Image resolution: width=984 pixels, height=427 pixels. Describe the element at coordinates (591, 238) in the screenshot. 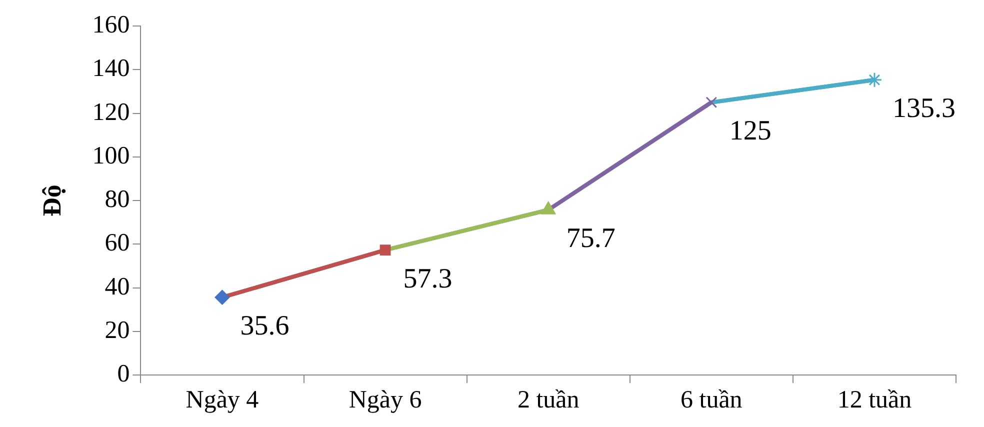

I see `data-label: 75.7` at that location.